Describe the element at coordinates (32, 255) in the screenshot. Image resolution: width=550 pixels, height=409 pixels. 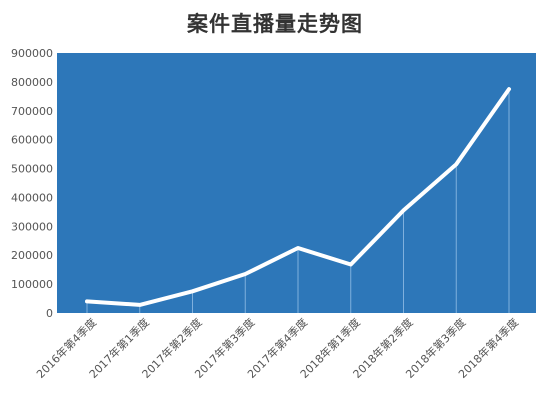
I see `y-tick-label: 200000` at that location.